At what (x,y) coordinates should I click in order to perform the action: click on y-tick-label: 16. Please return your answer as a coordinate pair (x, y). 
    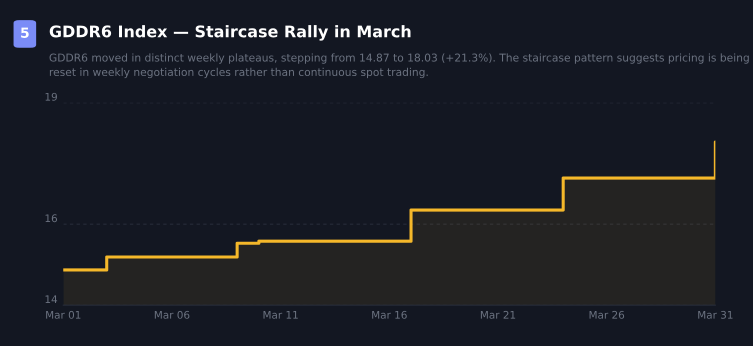
    Looking at the image, I should click on (52, 218).